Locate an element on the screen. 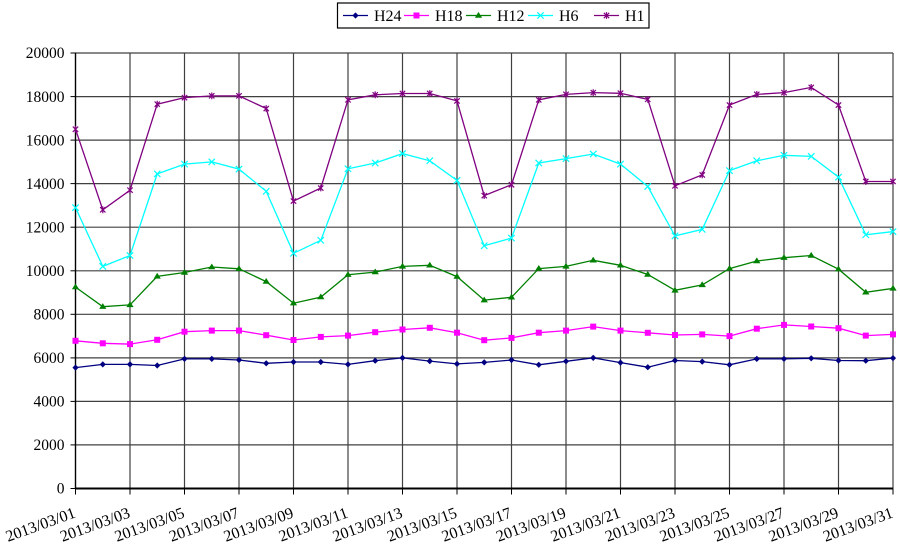  svg-text: H12 is located at coordinates (511, 16).